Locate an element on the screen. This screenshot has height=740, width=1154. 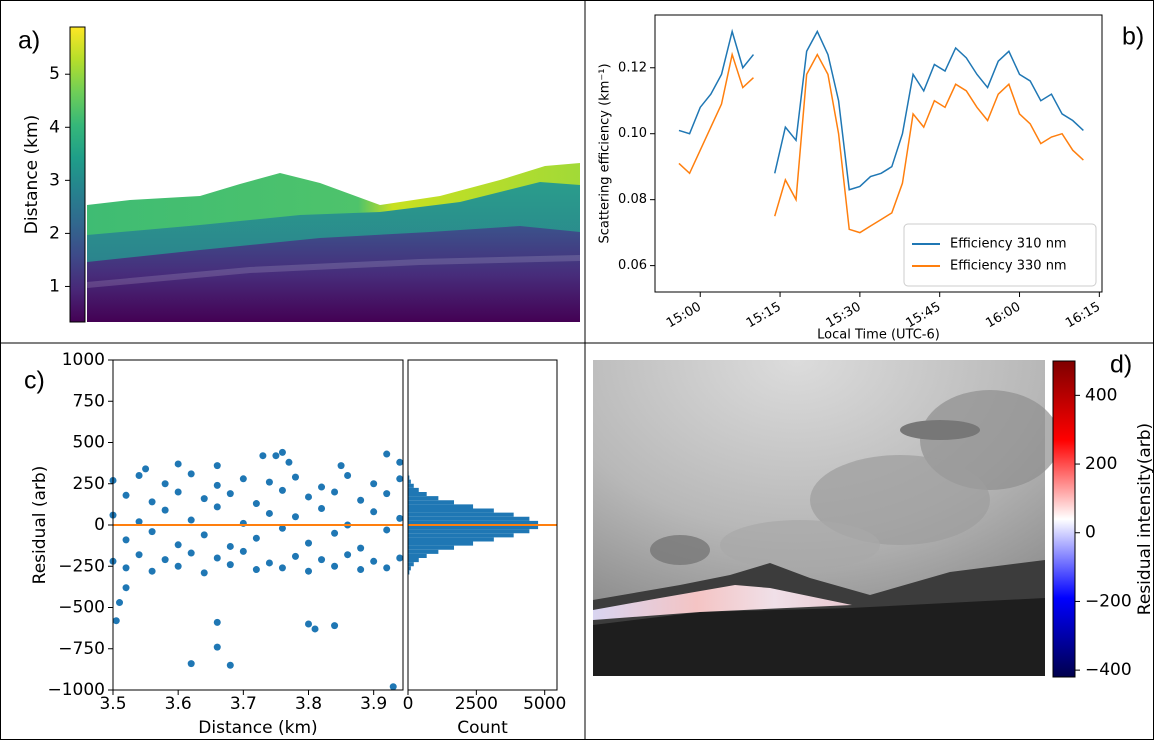
x-tick-label: 3.7 is located at coordinates (243, 704).